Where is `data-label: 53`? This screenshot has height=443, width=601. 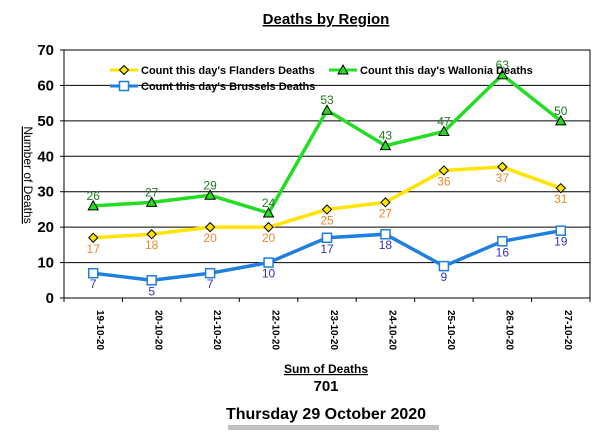 data-label: 53 is located at coordinates (327, 100).